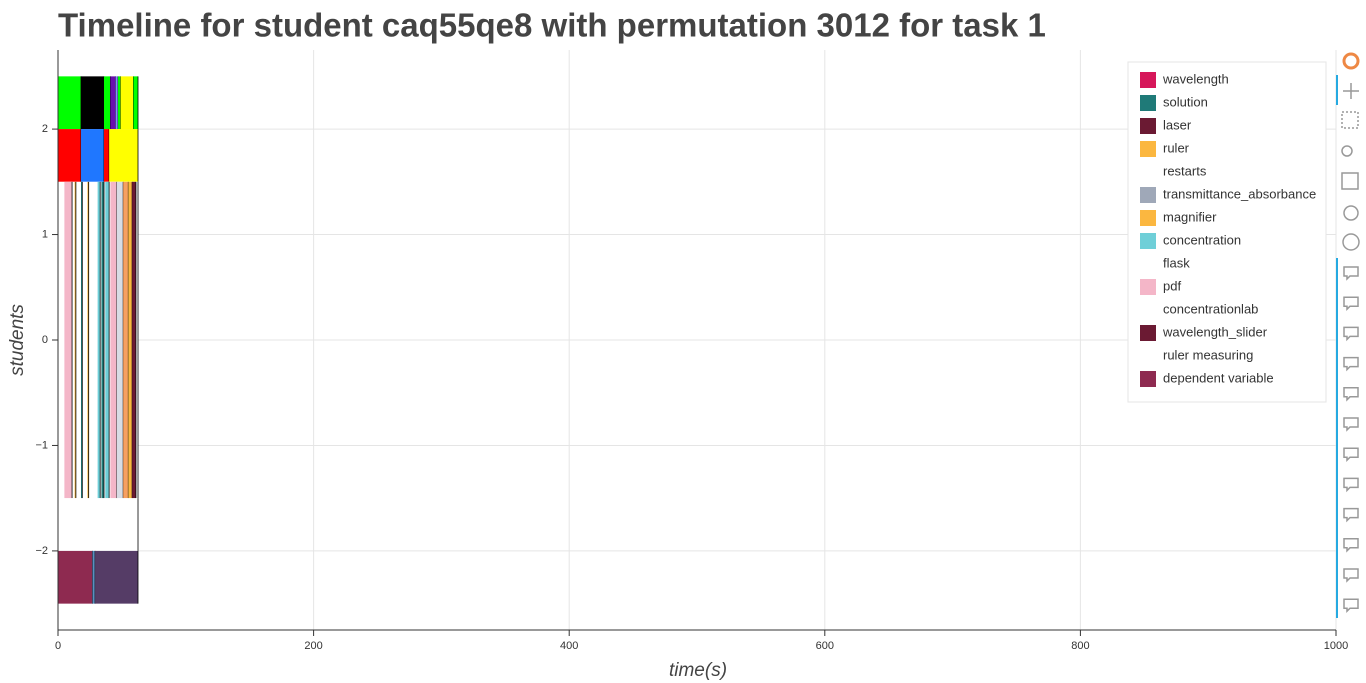  I want to click on logo, so click(1351, 61).